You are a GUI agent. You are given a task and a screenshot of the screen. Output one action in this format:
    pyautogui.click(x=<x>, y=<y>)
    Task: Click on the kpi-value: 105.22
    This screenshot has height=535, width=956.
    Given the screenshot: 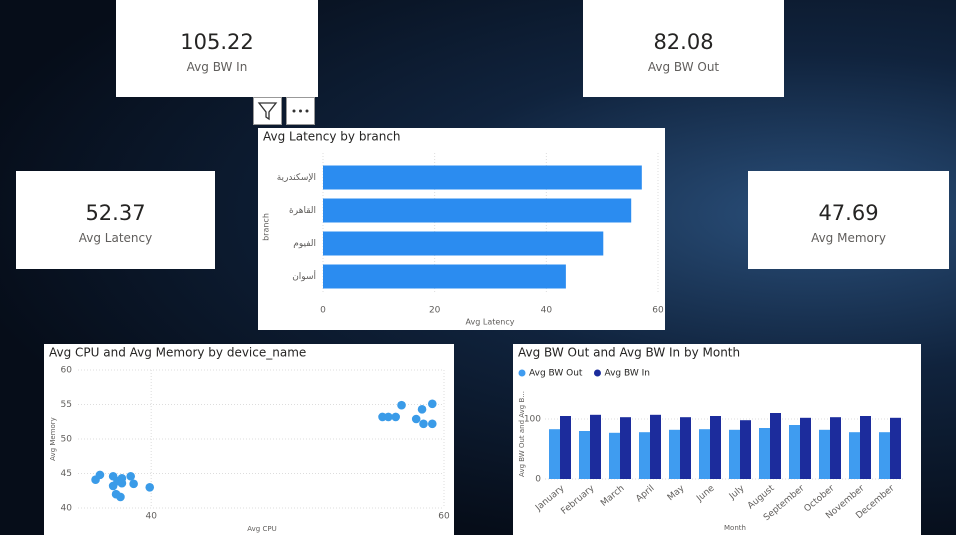 What is the action you would take?
    pyautogui.click(x=217, y=42)
    